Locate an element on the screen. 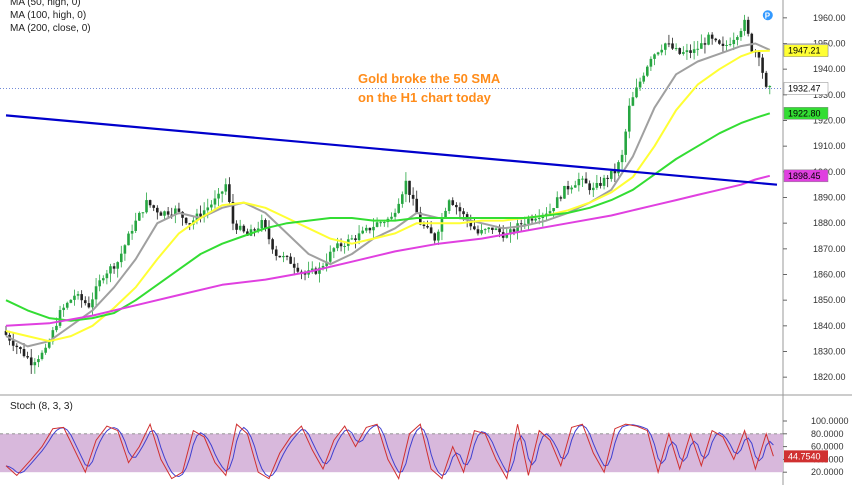  stoch-tick-label: 80.0000 is located at coordinates (827, 434).